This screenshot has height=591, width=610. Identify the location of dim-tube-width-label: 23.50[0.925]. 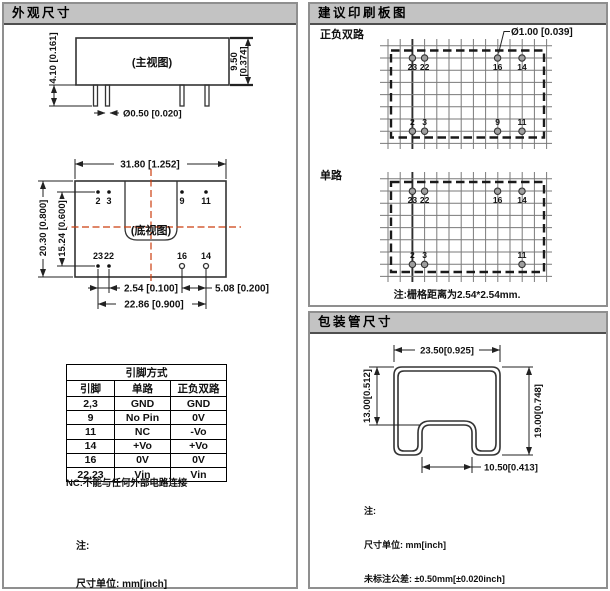
(447, 351).